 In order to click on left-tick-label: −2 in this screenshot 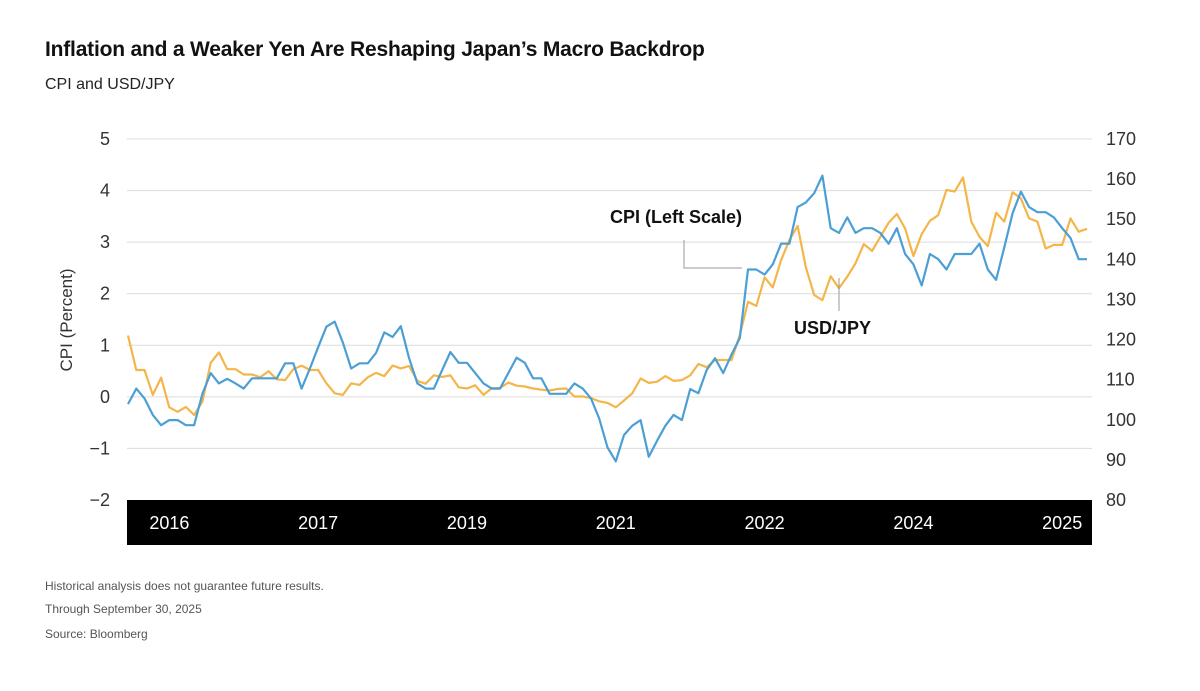, I will do `click(99, 500)`.